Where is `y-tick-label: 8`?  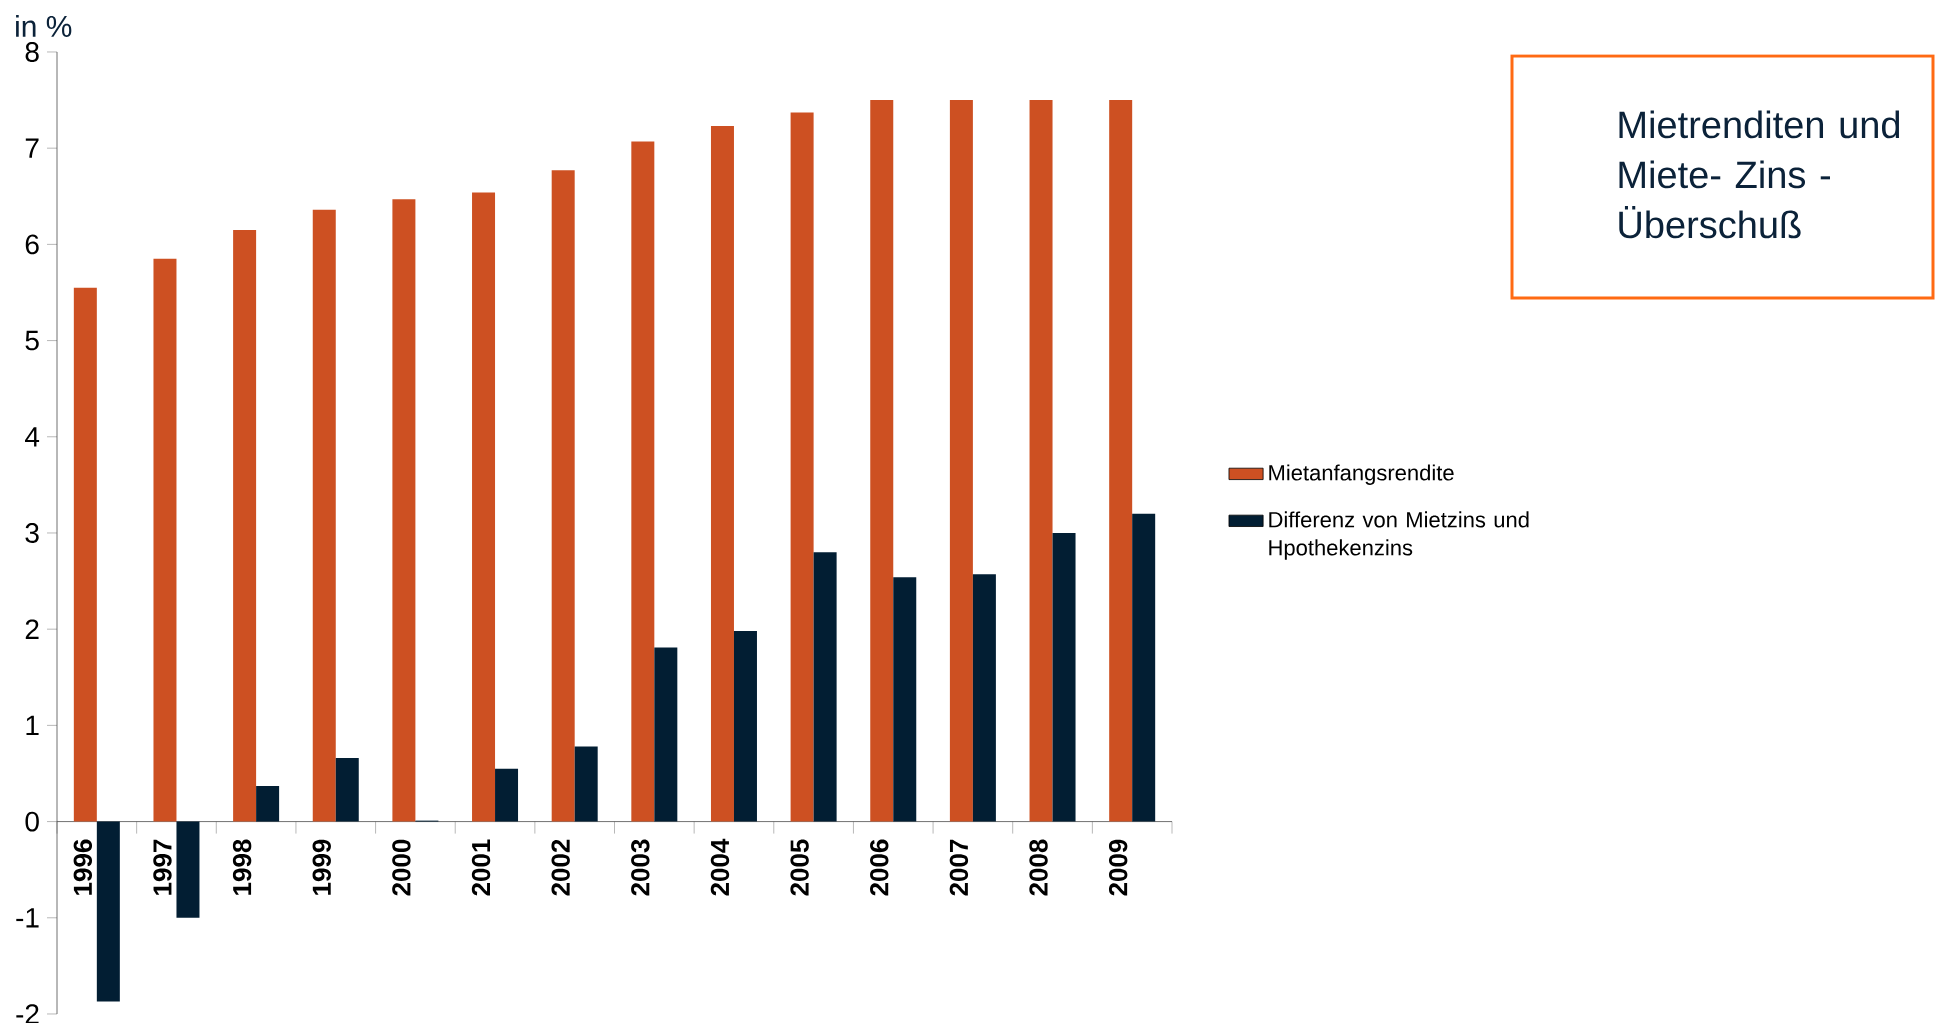
y-tick-label: 8 is located at coordinates (32, 52).